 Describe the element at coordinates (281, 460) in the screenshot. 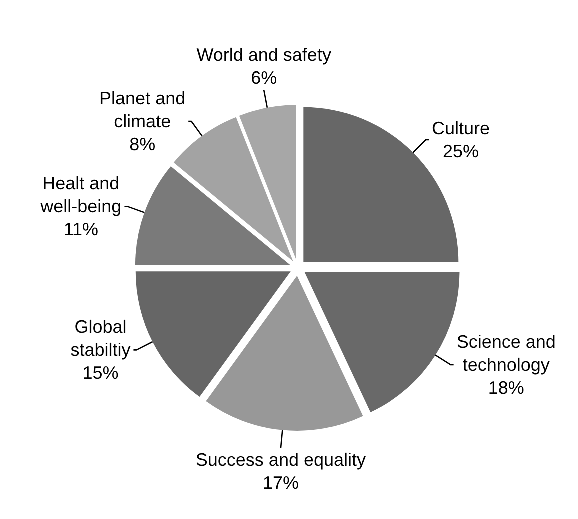

I see `slice-label: Success and equality` at that location.